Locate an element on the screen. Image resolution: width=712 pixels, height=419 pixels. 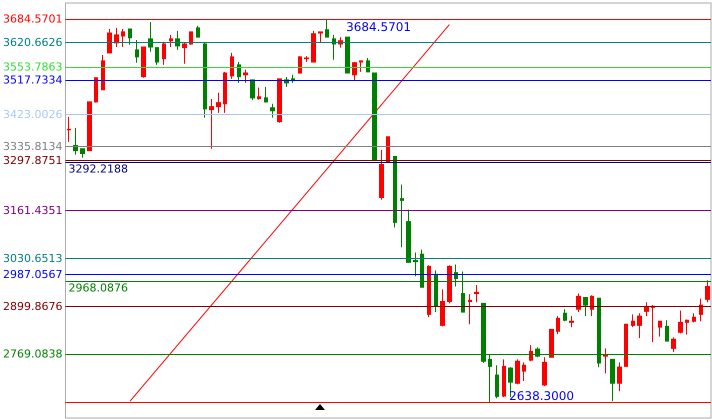
y-tick-label: 3684.5701 is located at coordinates (32, 19).